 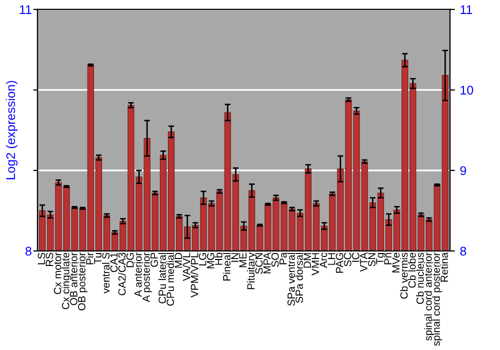 I want to click on x-tick-label: VMH, so click(x=315, y=264).